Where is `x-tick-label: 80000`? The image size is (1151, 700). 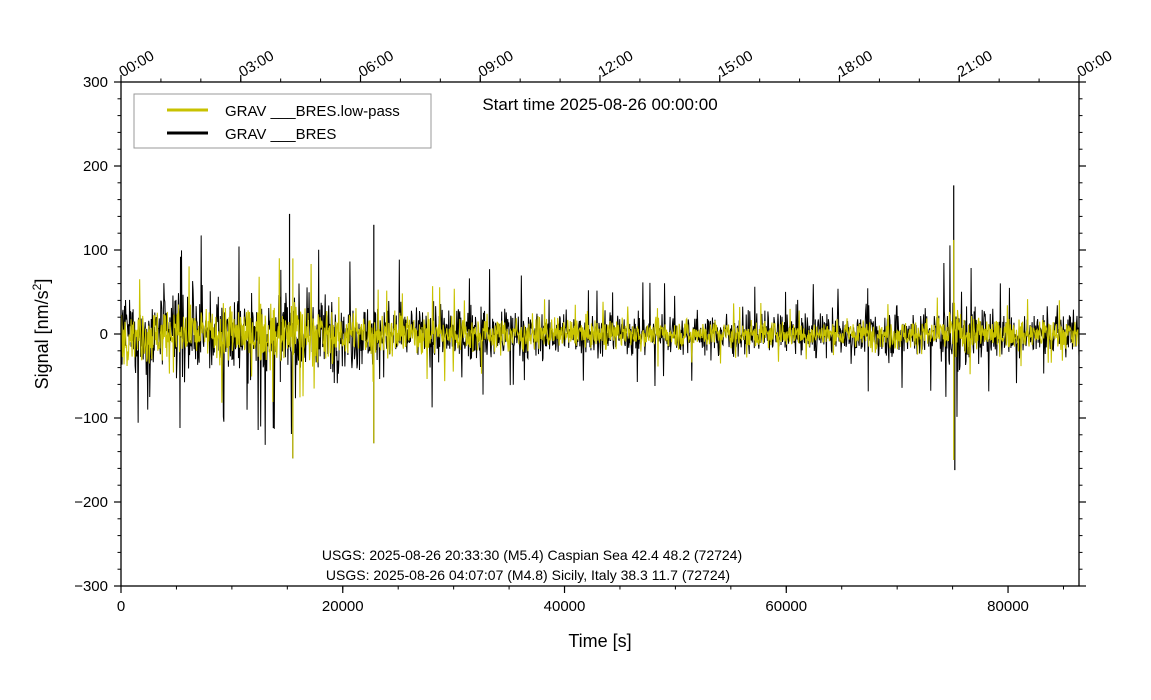 x-tick-label: 80000 is located at coordinates (1008, 606).